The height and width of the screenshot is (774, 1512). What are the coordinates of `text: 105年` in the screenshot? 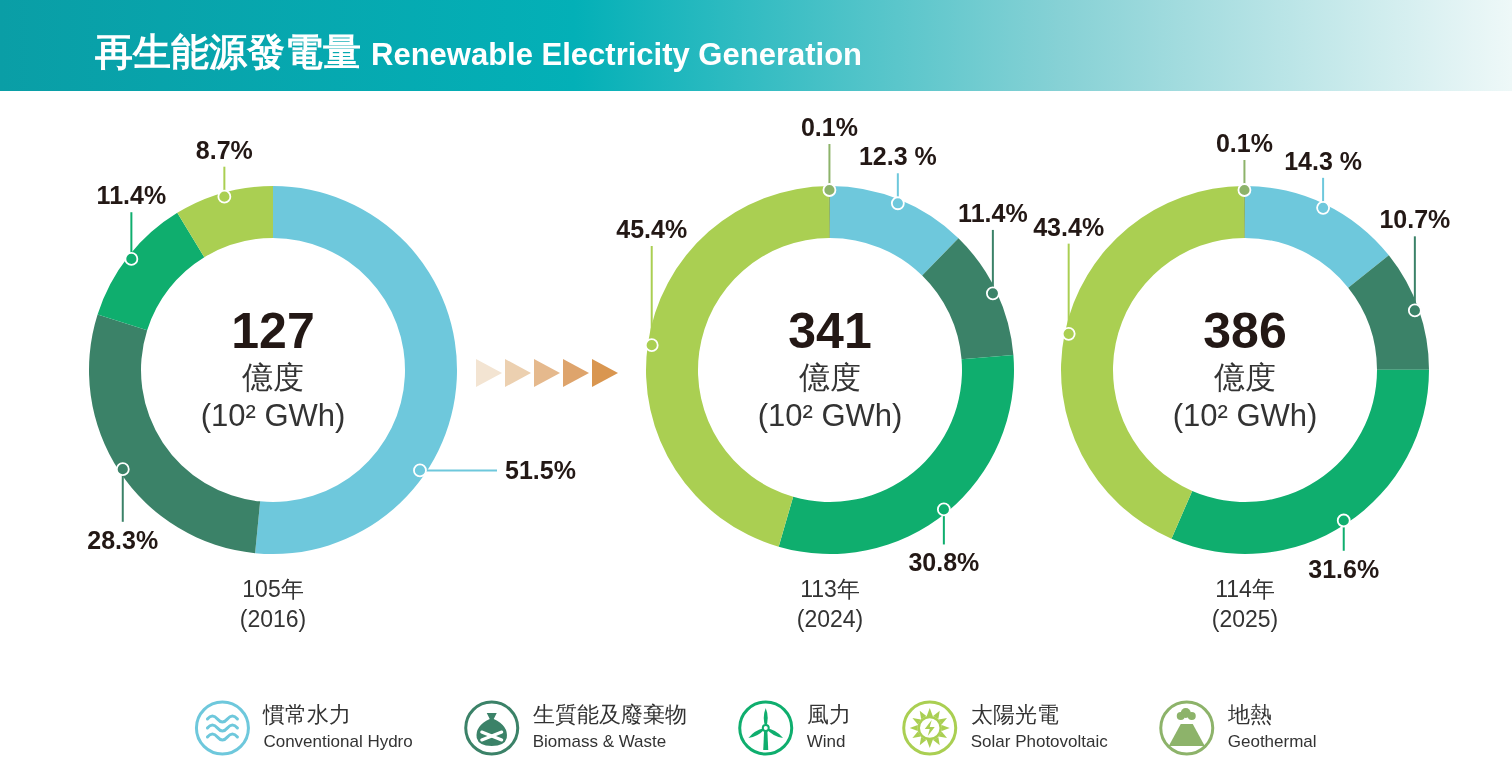 It's located at (273, 589).